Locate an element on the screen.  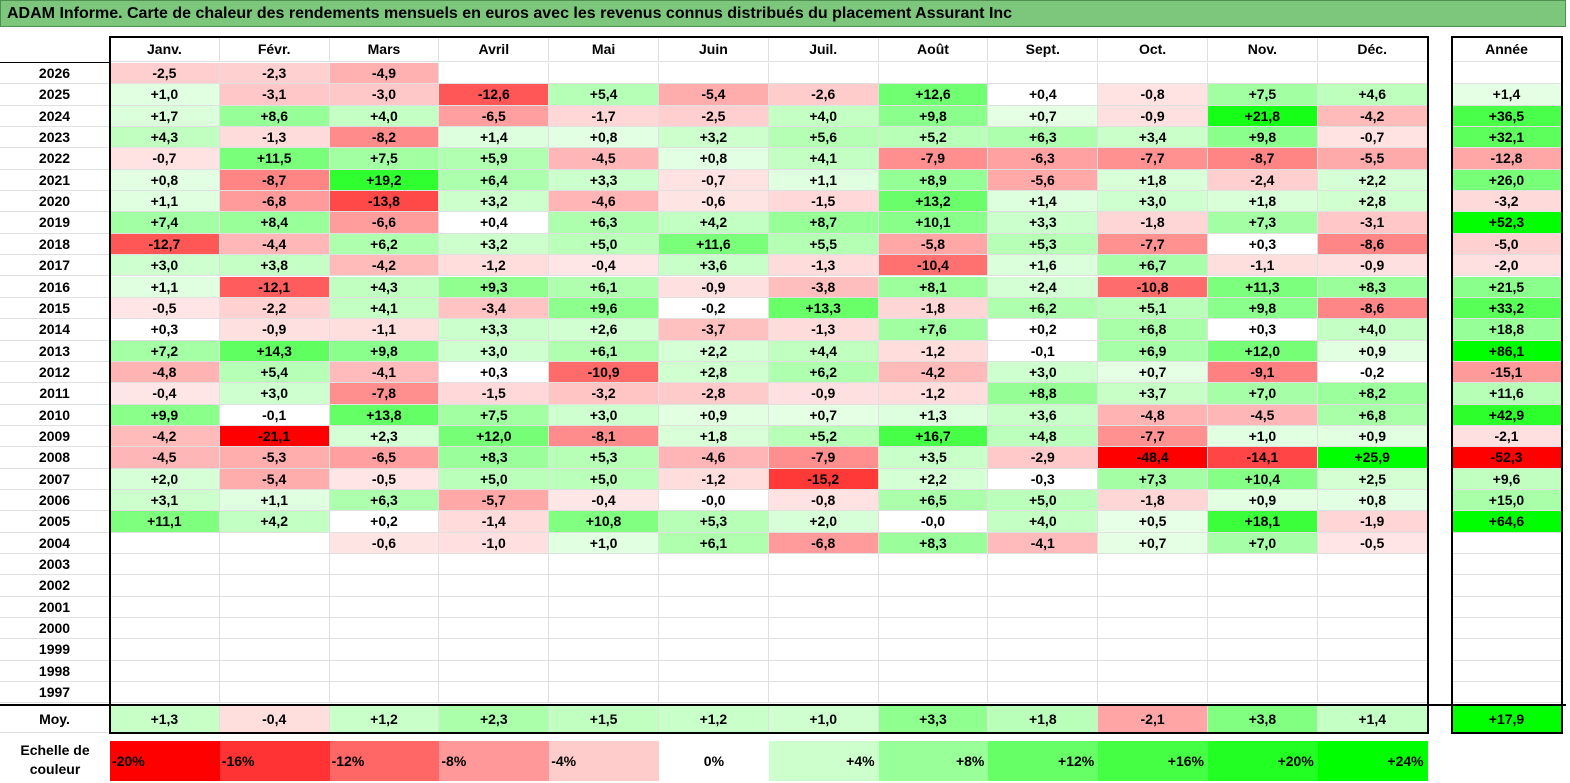
heatmap-cell: +0,7 is located at coordinates (1153, 372).